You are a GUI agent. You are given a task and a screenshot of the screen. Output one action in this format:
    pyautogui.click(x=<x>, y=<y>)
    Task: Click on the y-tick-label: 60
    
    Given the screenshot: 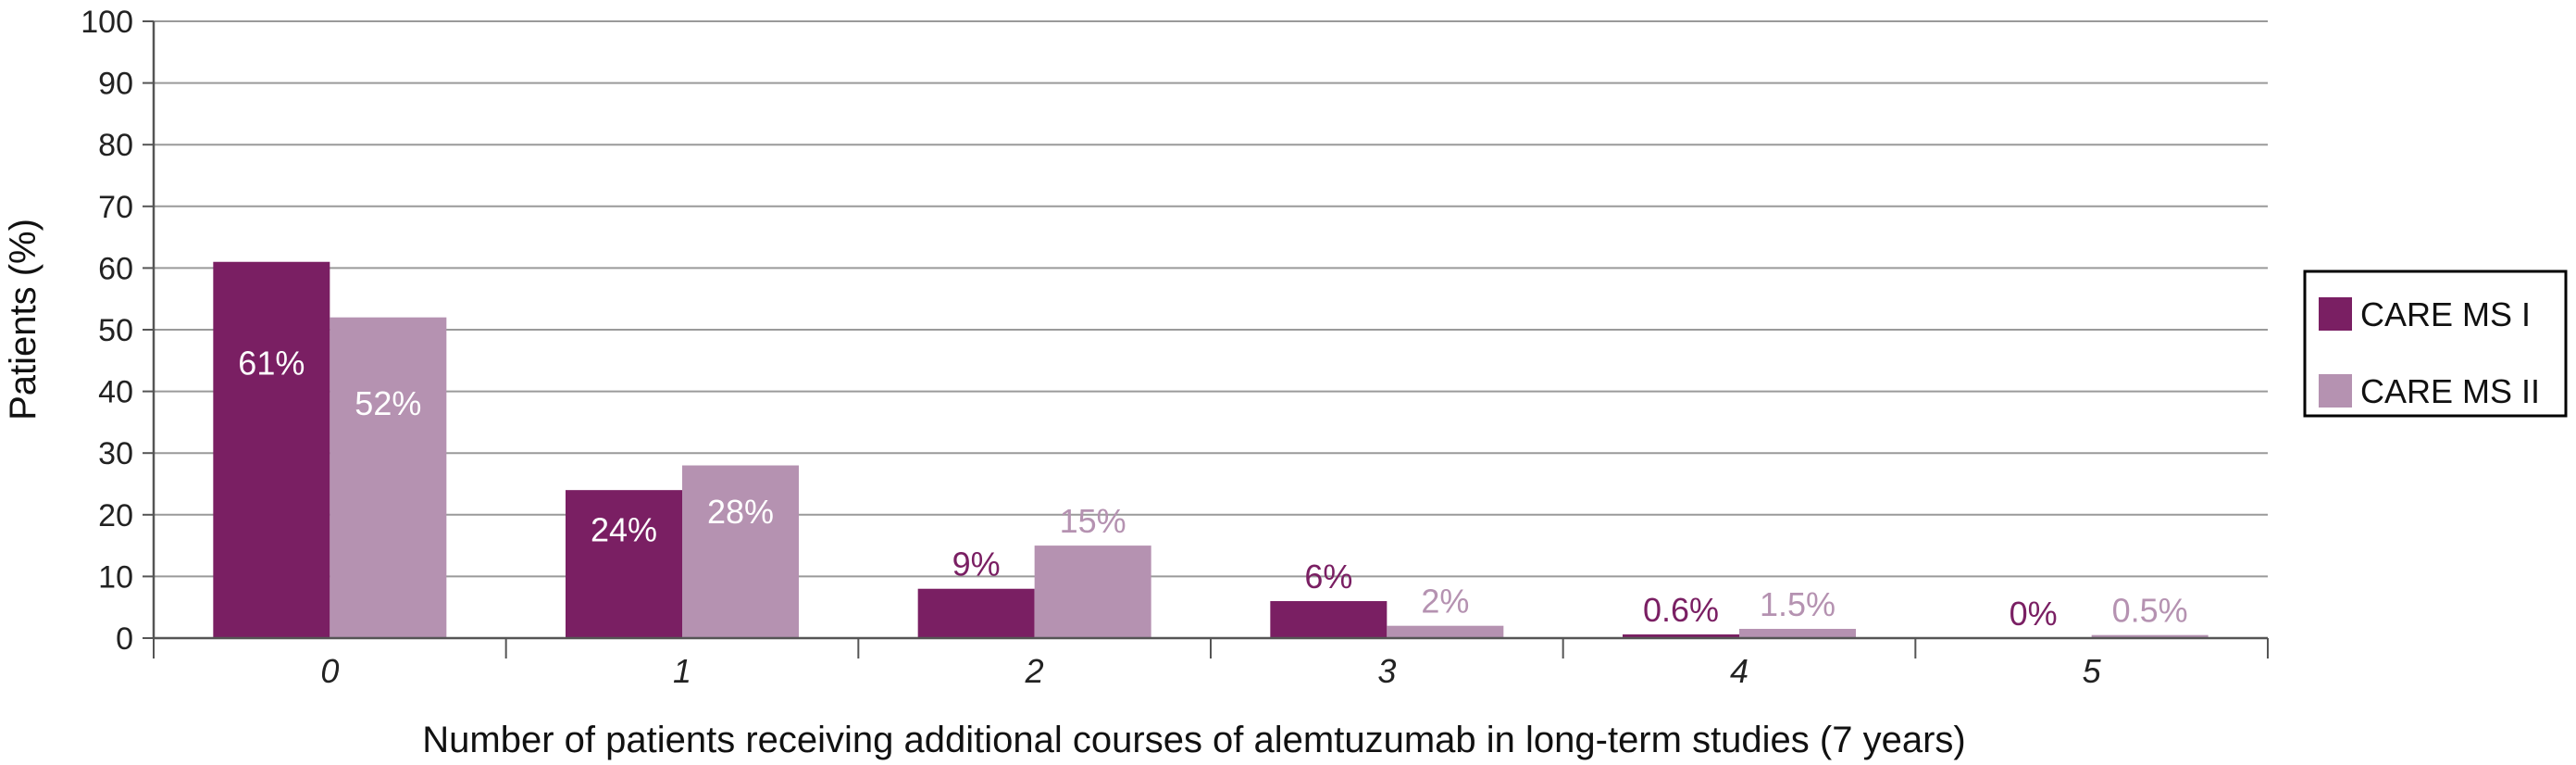 What is the action you would take?
    pyautogui.click(x=115, y=268)
    